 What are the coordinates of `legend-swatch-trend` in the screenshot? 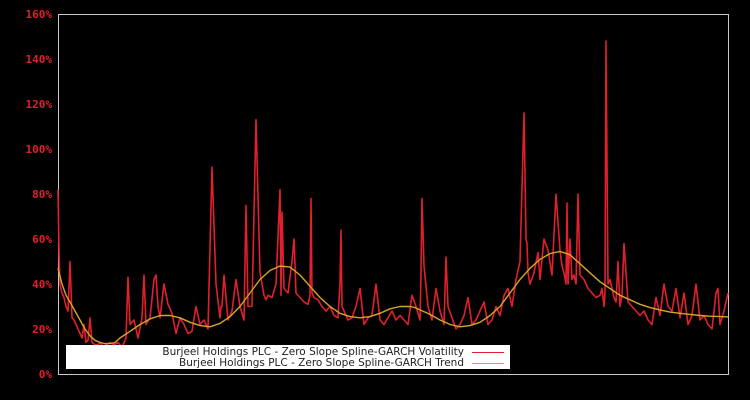 It's located at (488, 363).